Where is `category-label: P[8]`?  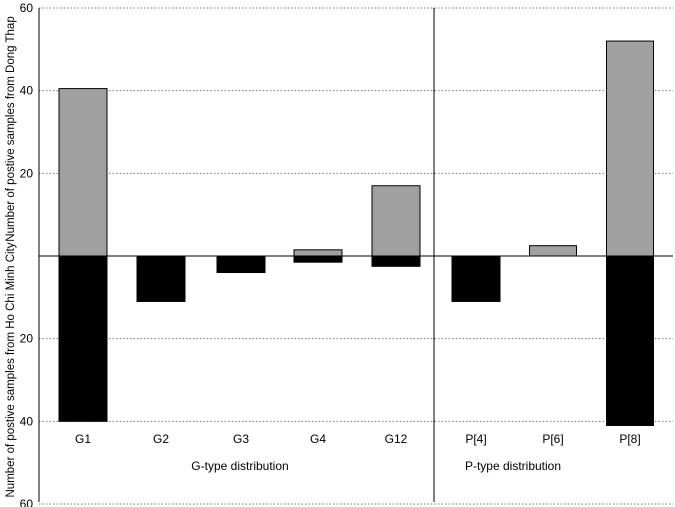 category-label: P[8] is located at coordinates (629, 439).